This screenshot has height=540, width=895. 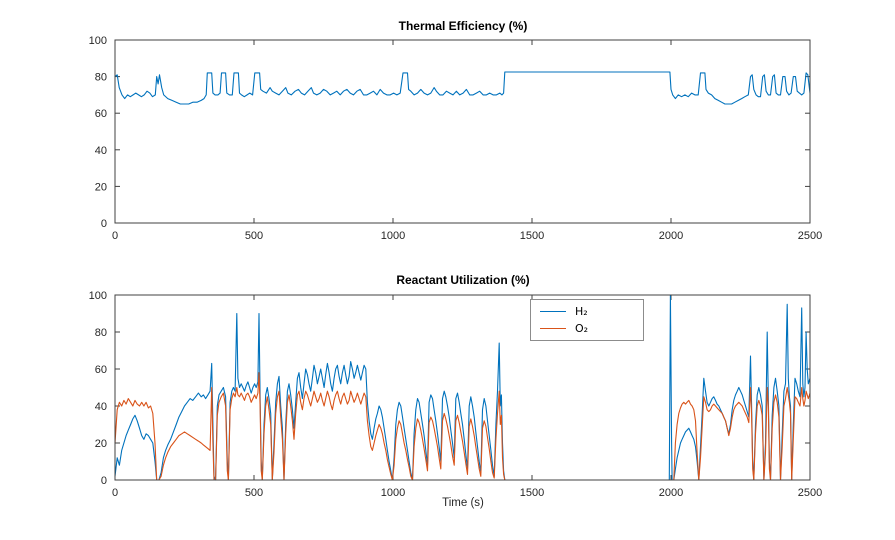 I want to click on legend-label-h2: H₂, so click(x=581, y=311).